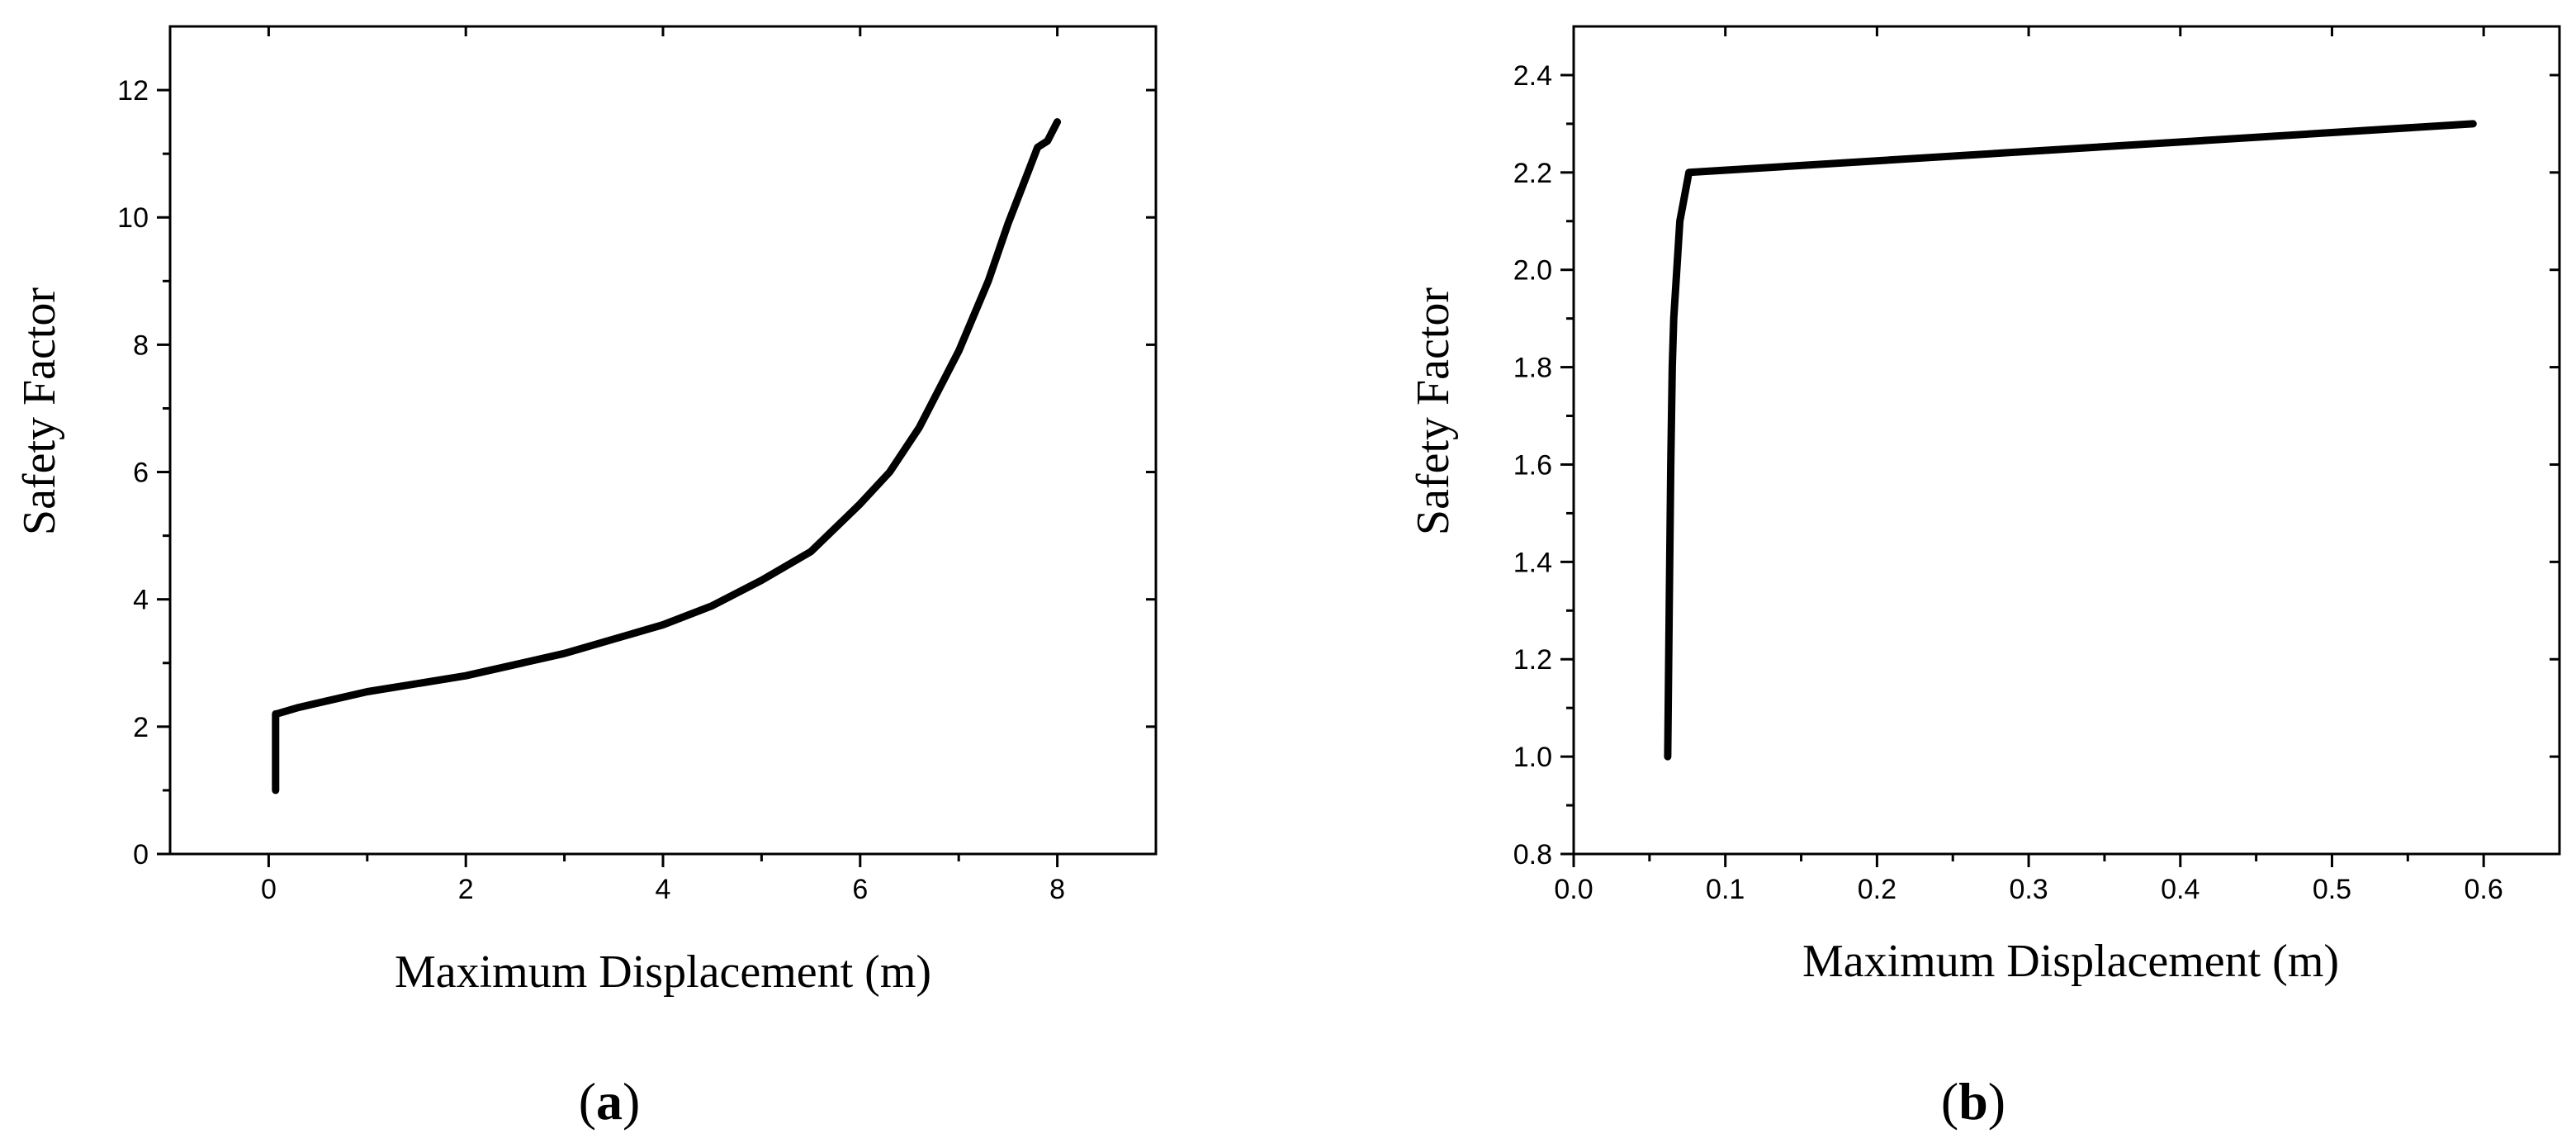 The height and width of the screenshot is (1148, 2576). I want to click on x-tick-label: 0.4, so click(2180, 889).